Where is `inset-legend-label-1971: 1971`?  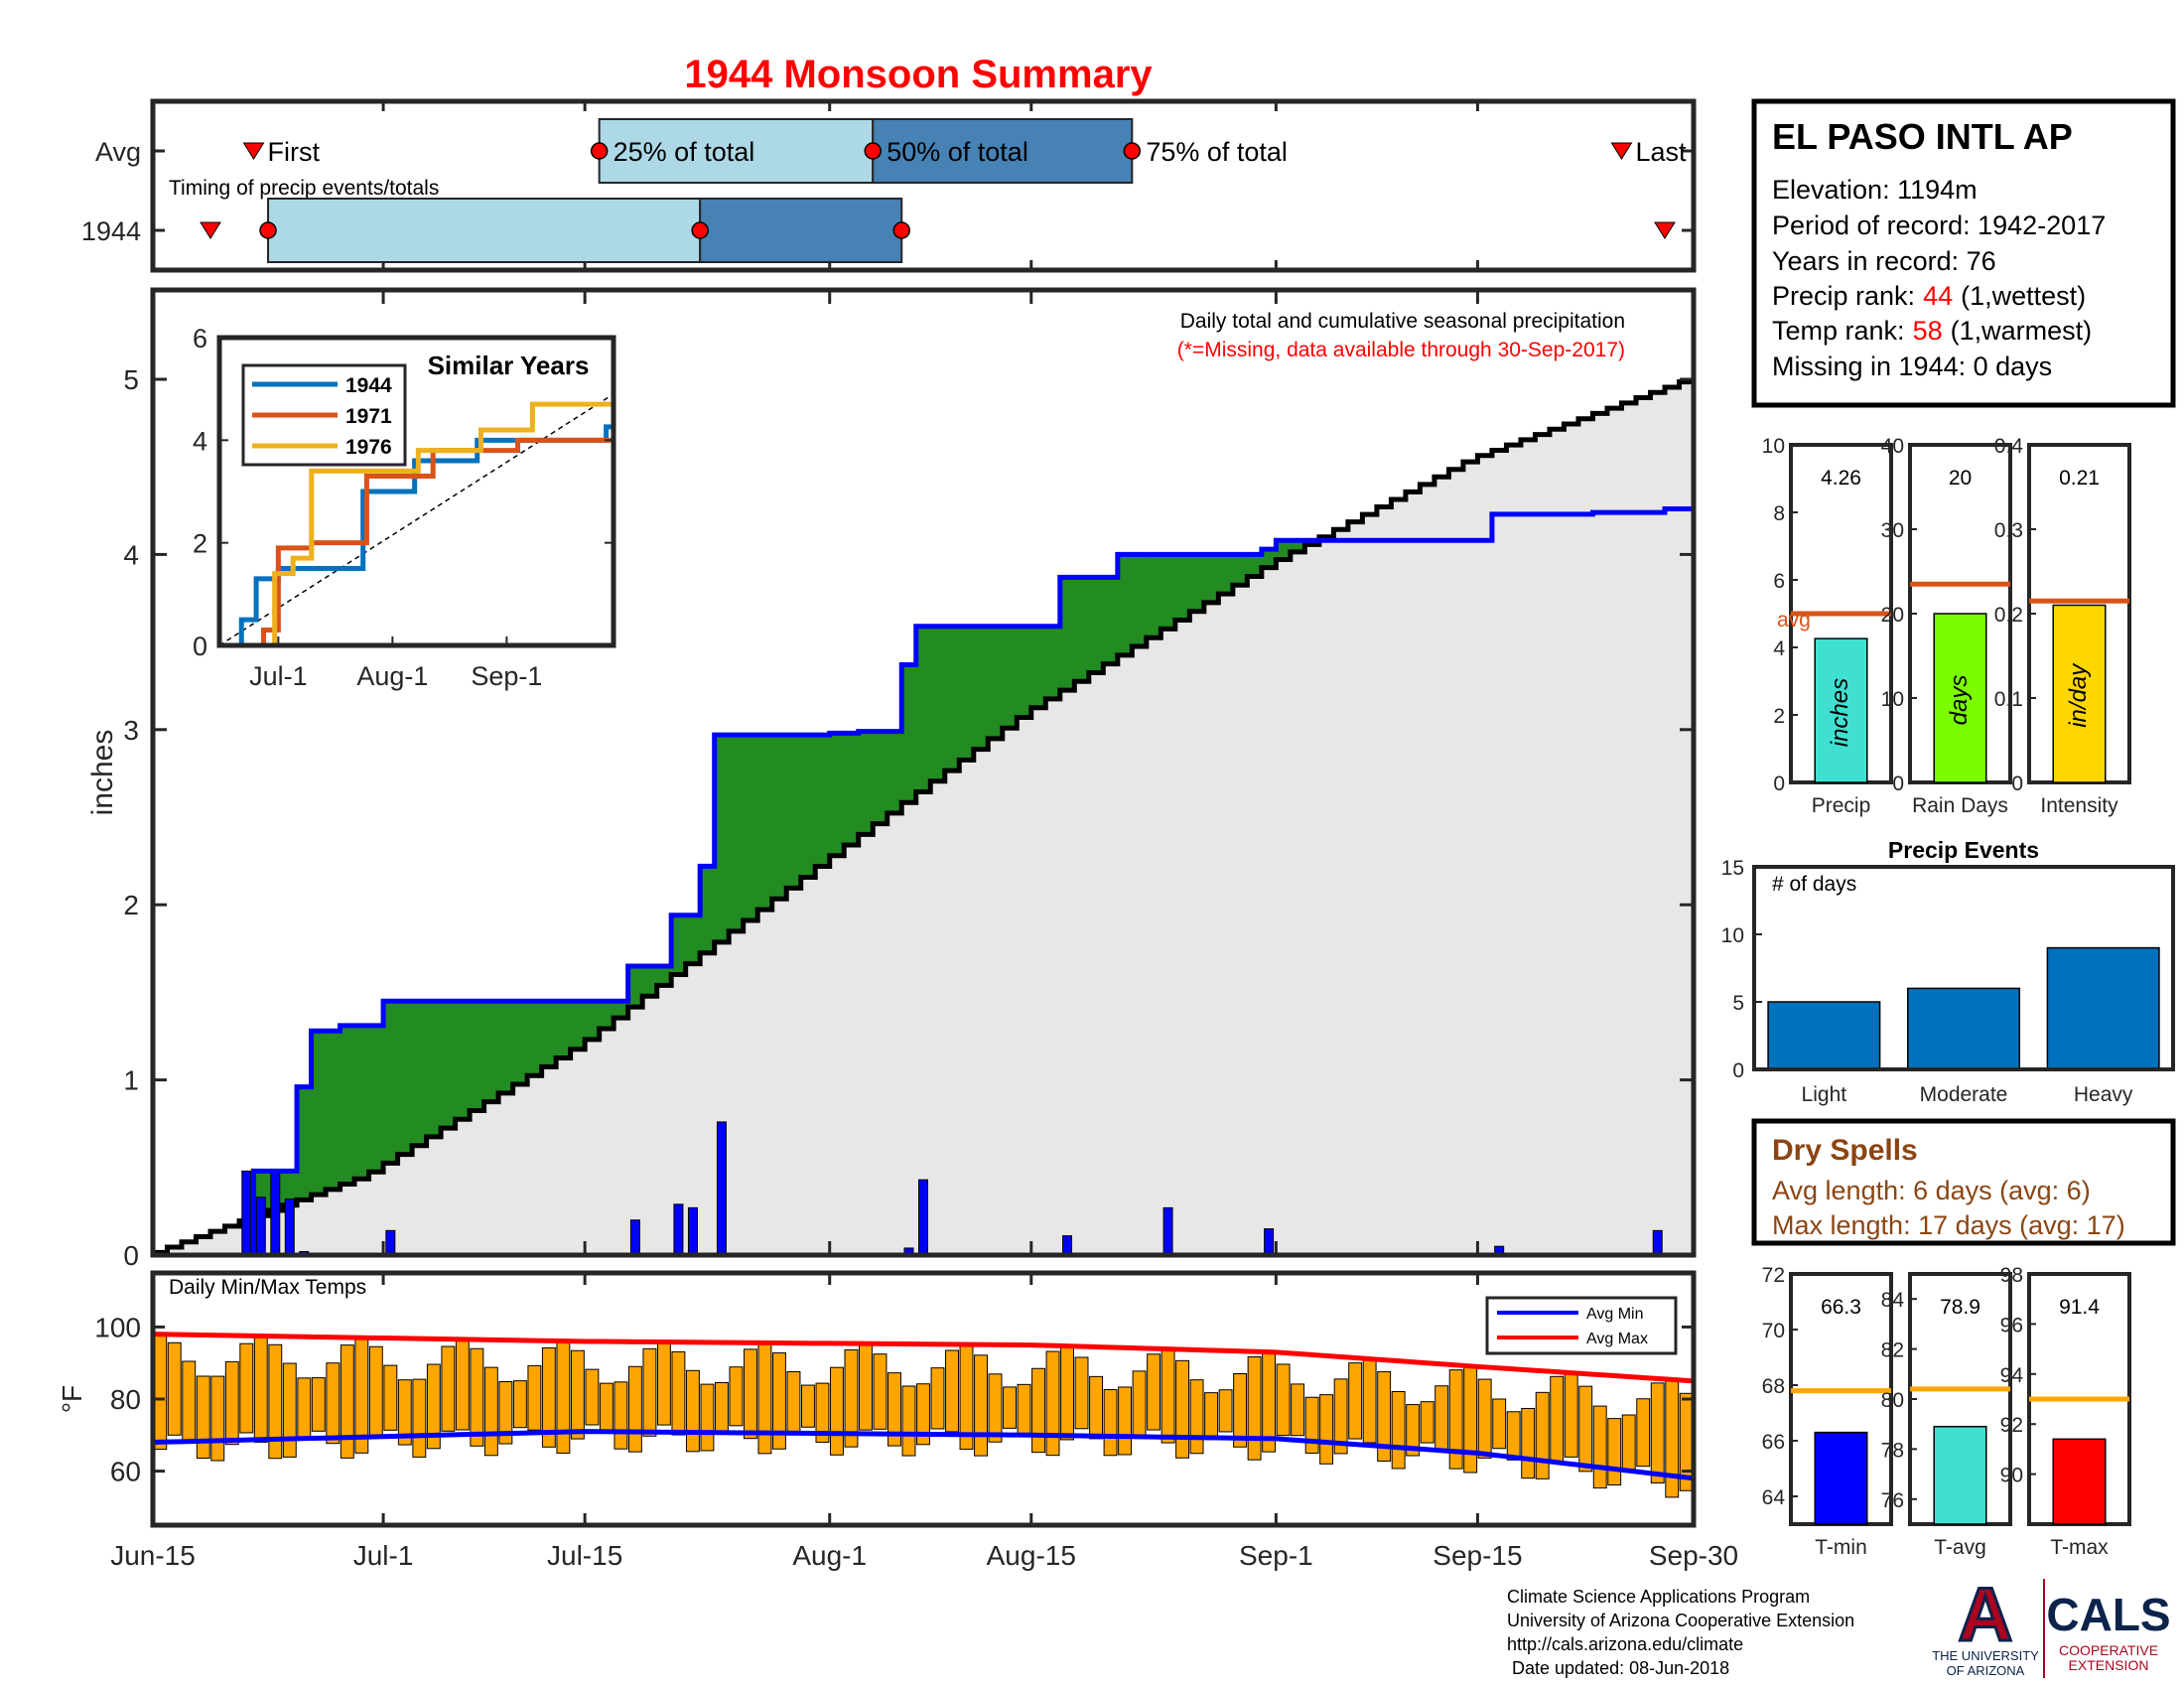
inset-legend-label-1971: 1971 is located at coordinates (368, 416).